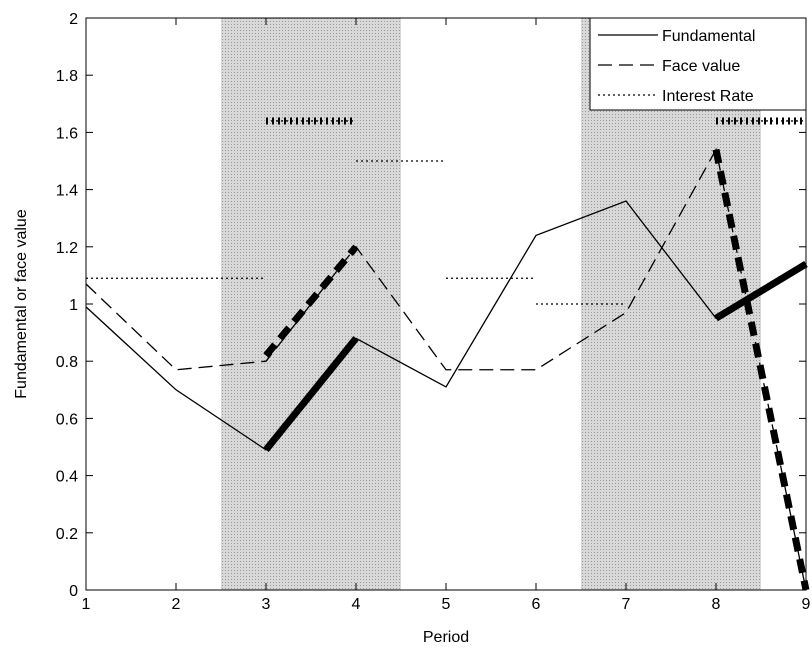 This screenshot has height=649, width=812. What do you see at coordinates (536, 604) in the screenshot?
I see `x-tick-label: 6` at bounding box center [536, 604].